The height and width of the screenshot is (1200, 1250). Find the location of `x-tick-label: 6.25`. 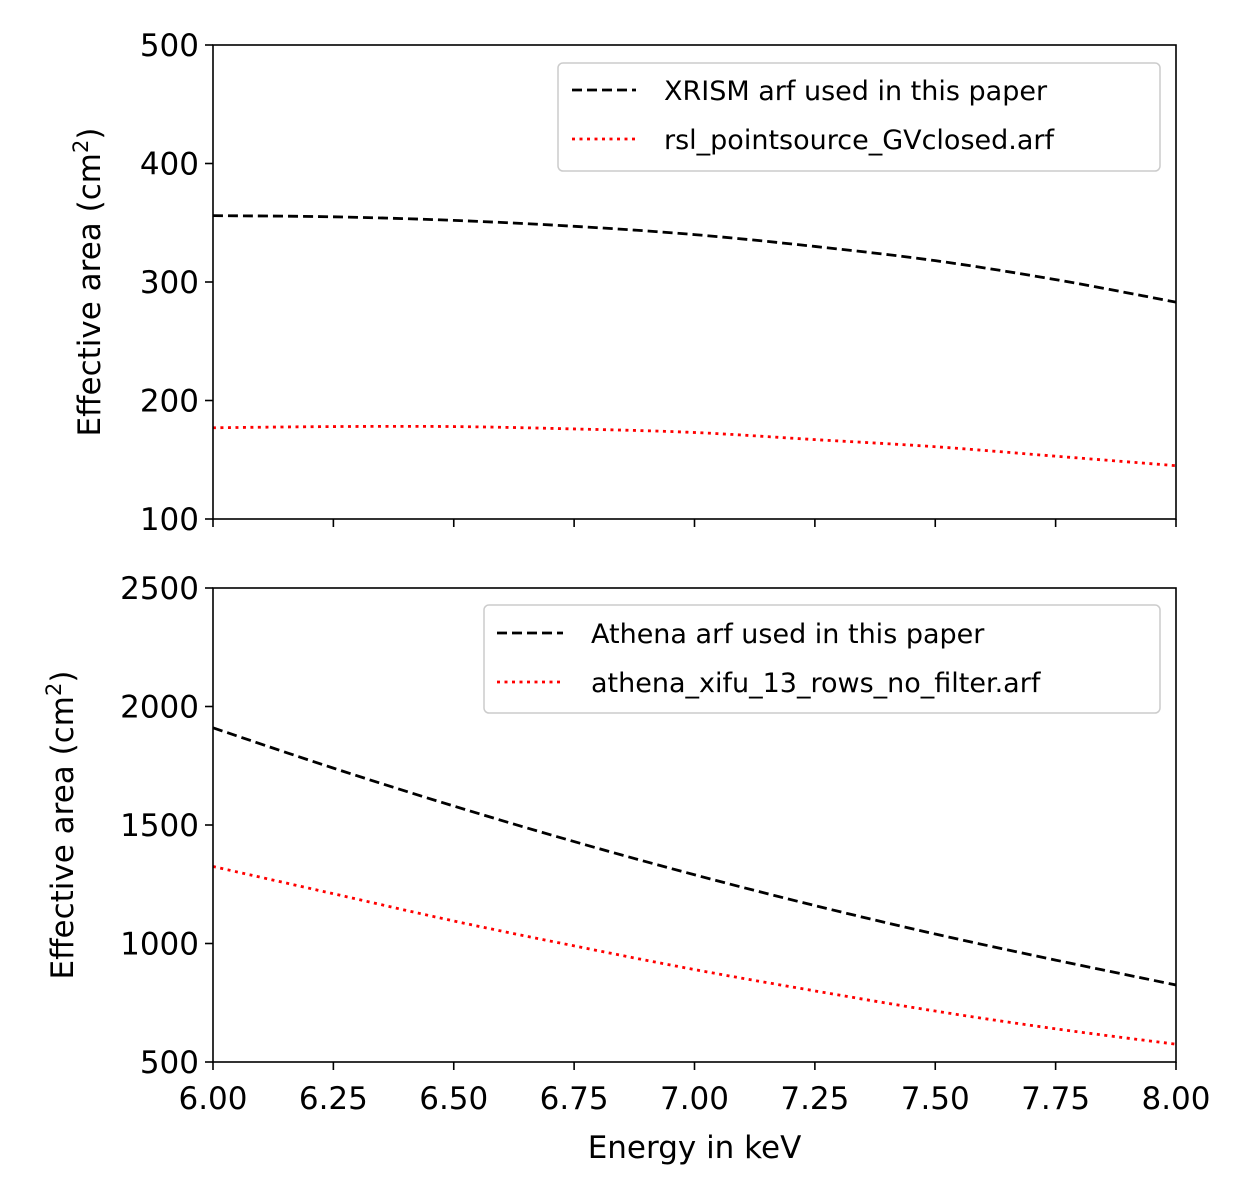

x-tick-label: 6.25 is located at coordinates (333, 1099).